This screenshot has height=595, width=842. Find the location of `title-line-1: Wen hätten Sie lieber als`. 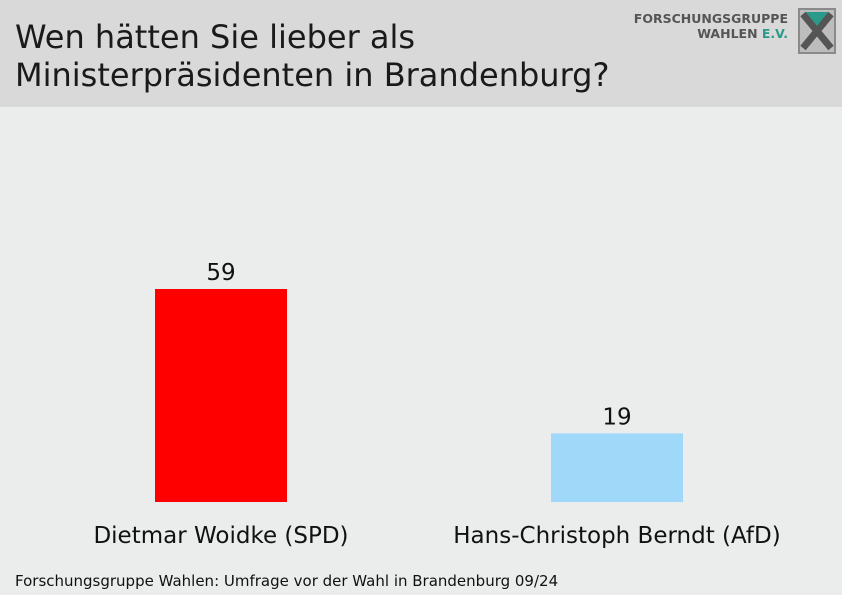

title-line-1: Wen hätten Sie lieber als is located at coordinates (215, 37).